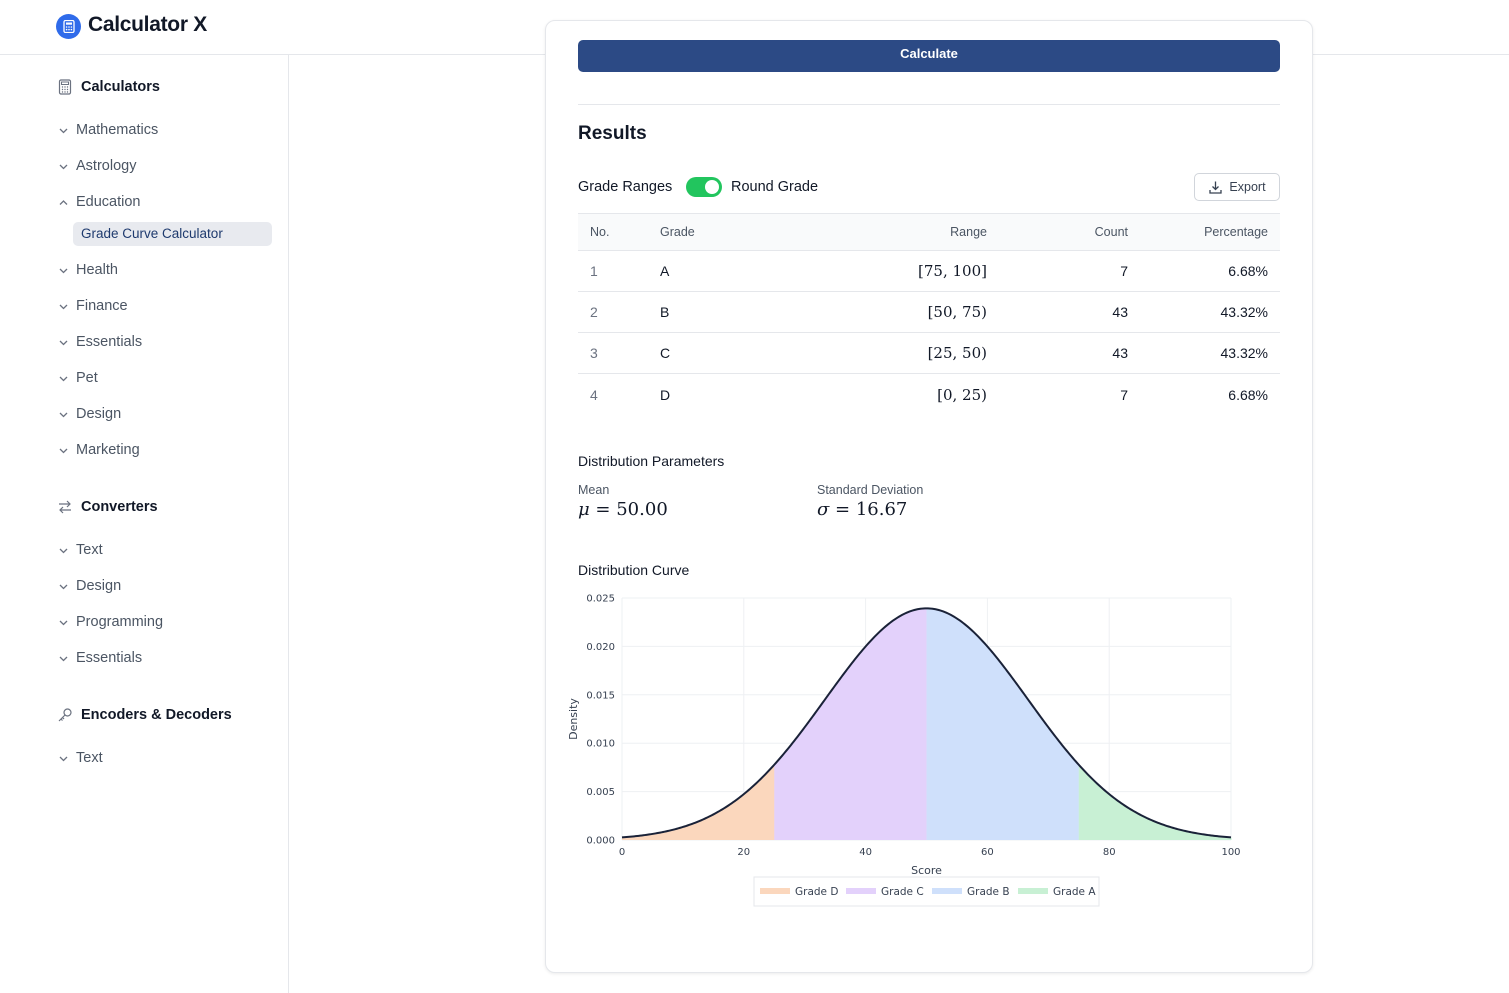 The height and width of the screenshot is (993, 1509). What do you see at coordinates (988, 892) in the screenshot?
I see `legend-label: Grade B` at bounding box center [988, 892].